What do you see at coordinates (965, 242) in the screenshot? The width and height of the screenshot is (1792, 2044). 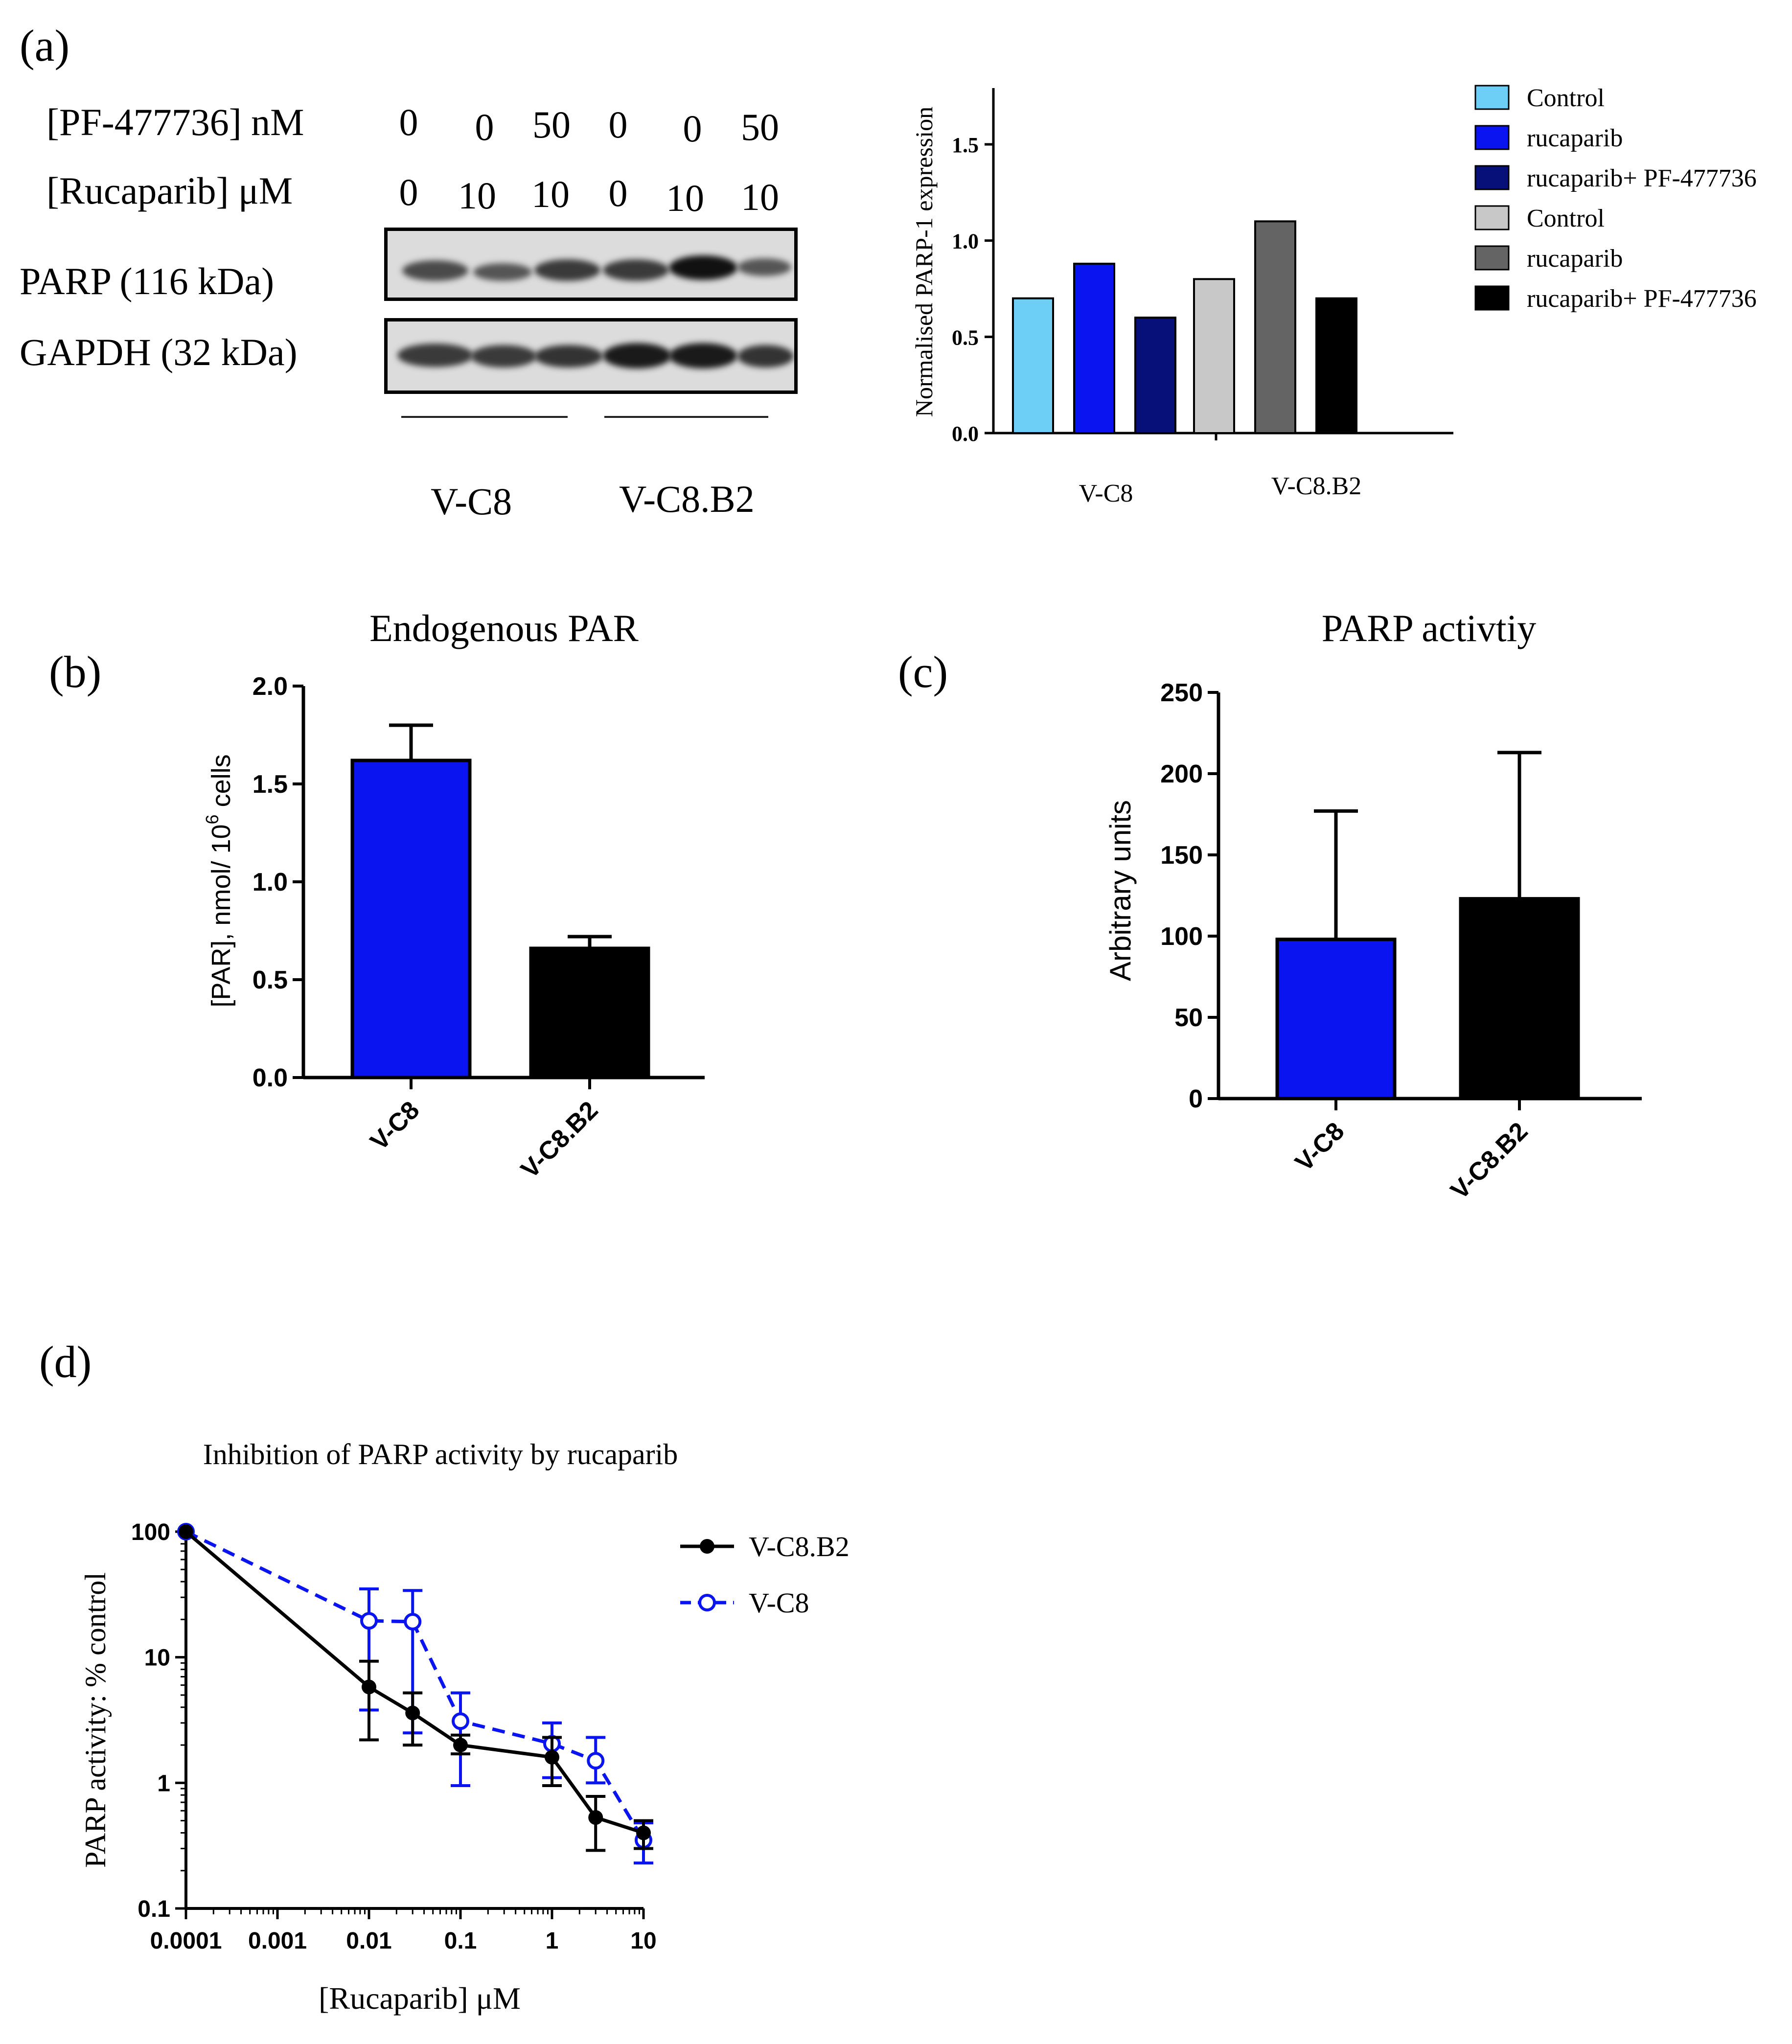 I see `chart-a-ytick-label: 1.0` at bounding box center [965, 242].